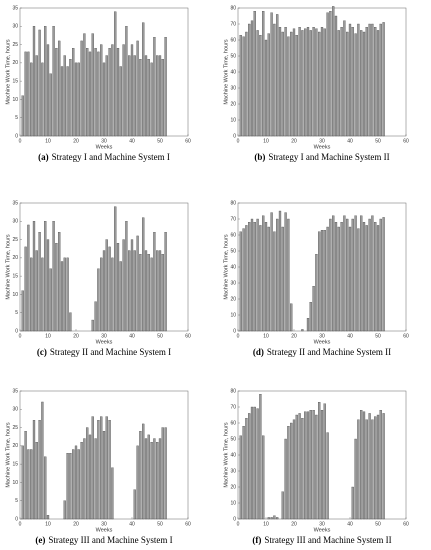 Image resolution: width=431 pixels, height=550 pixels. Describe the element at coordinates (233, 299) in the screenshot. I see `y-tick-label: 20` at that location.